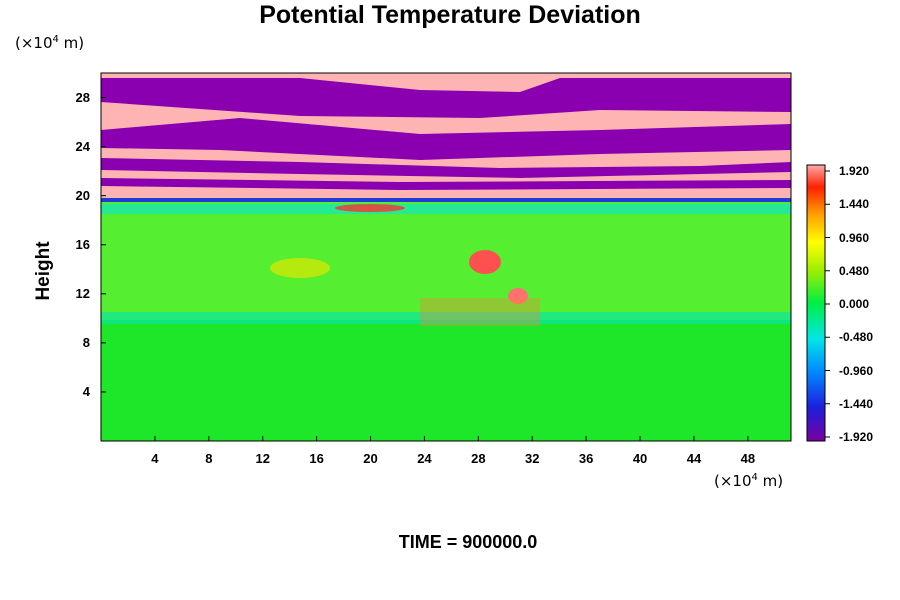  I want to click on x-tick-label: 4, so click(155, 458).